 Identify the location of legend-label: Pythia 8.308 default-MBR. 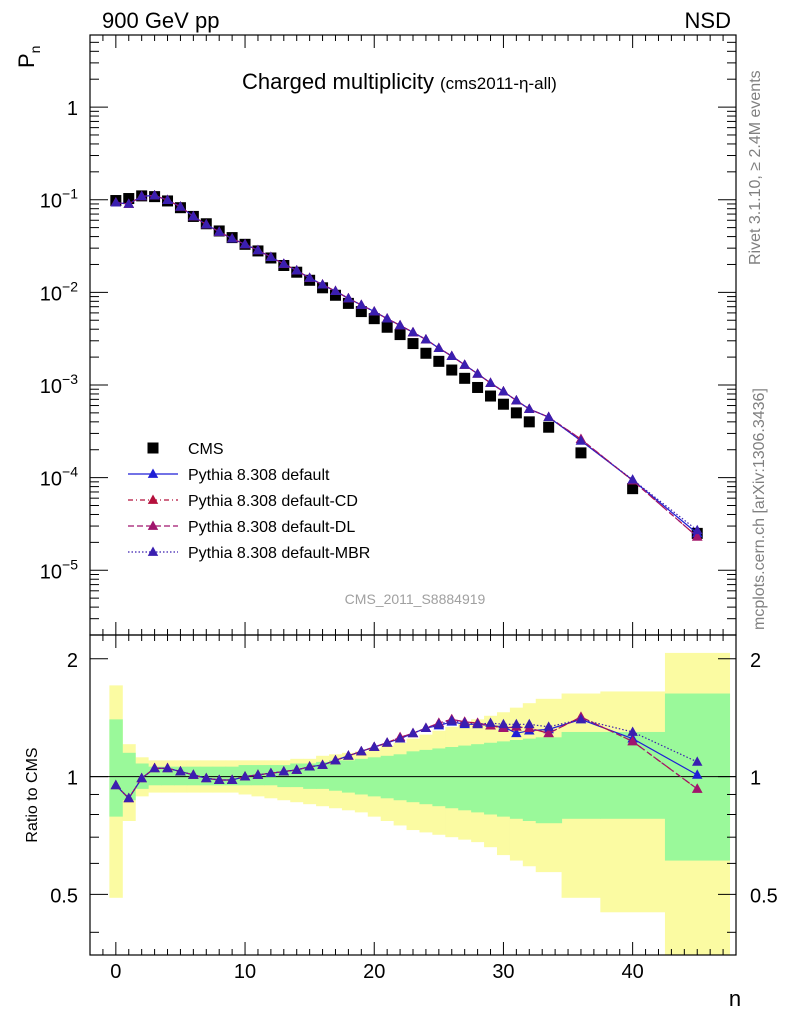
(279, 553).